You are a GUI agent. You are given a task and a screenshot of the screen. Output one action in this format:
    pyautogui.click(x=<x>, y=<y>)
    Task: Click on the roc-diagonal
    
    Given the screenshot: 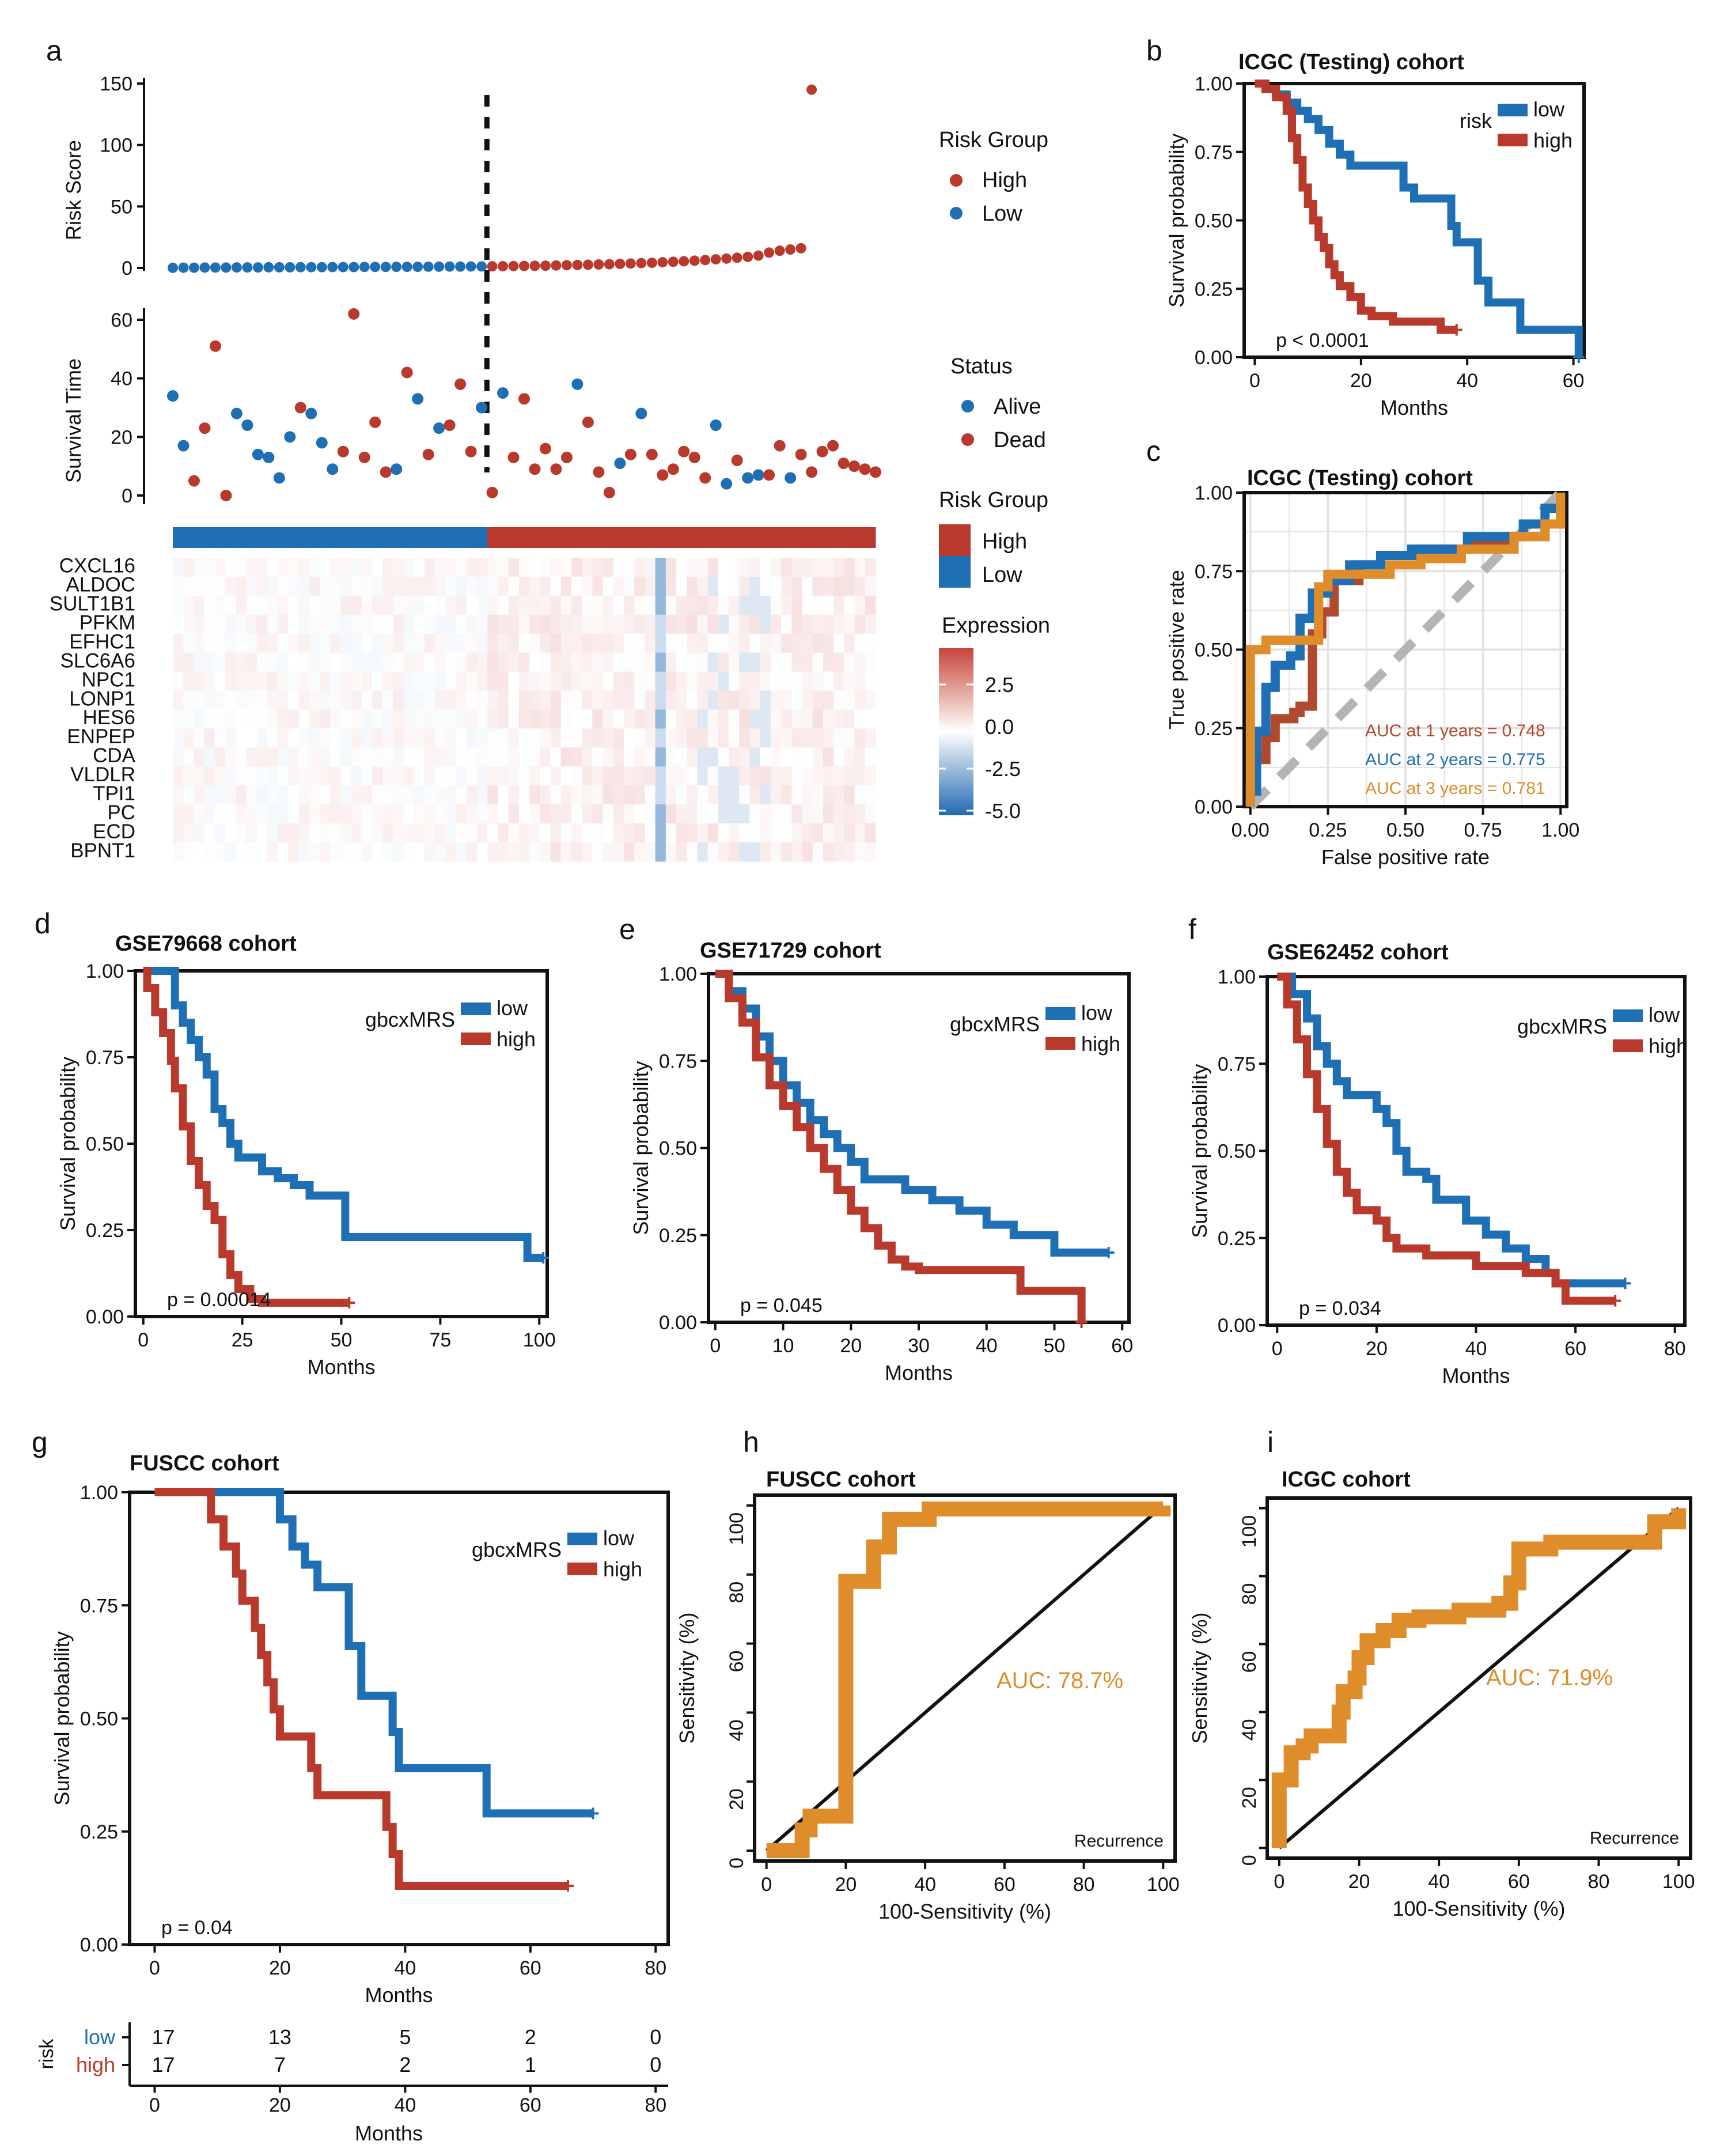 What is the action you would take?
    pyautogui.click(x=965, y=1678)
    